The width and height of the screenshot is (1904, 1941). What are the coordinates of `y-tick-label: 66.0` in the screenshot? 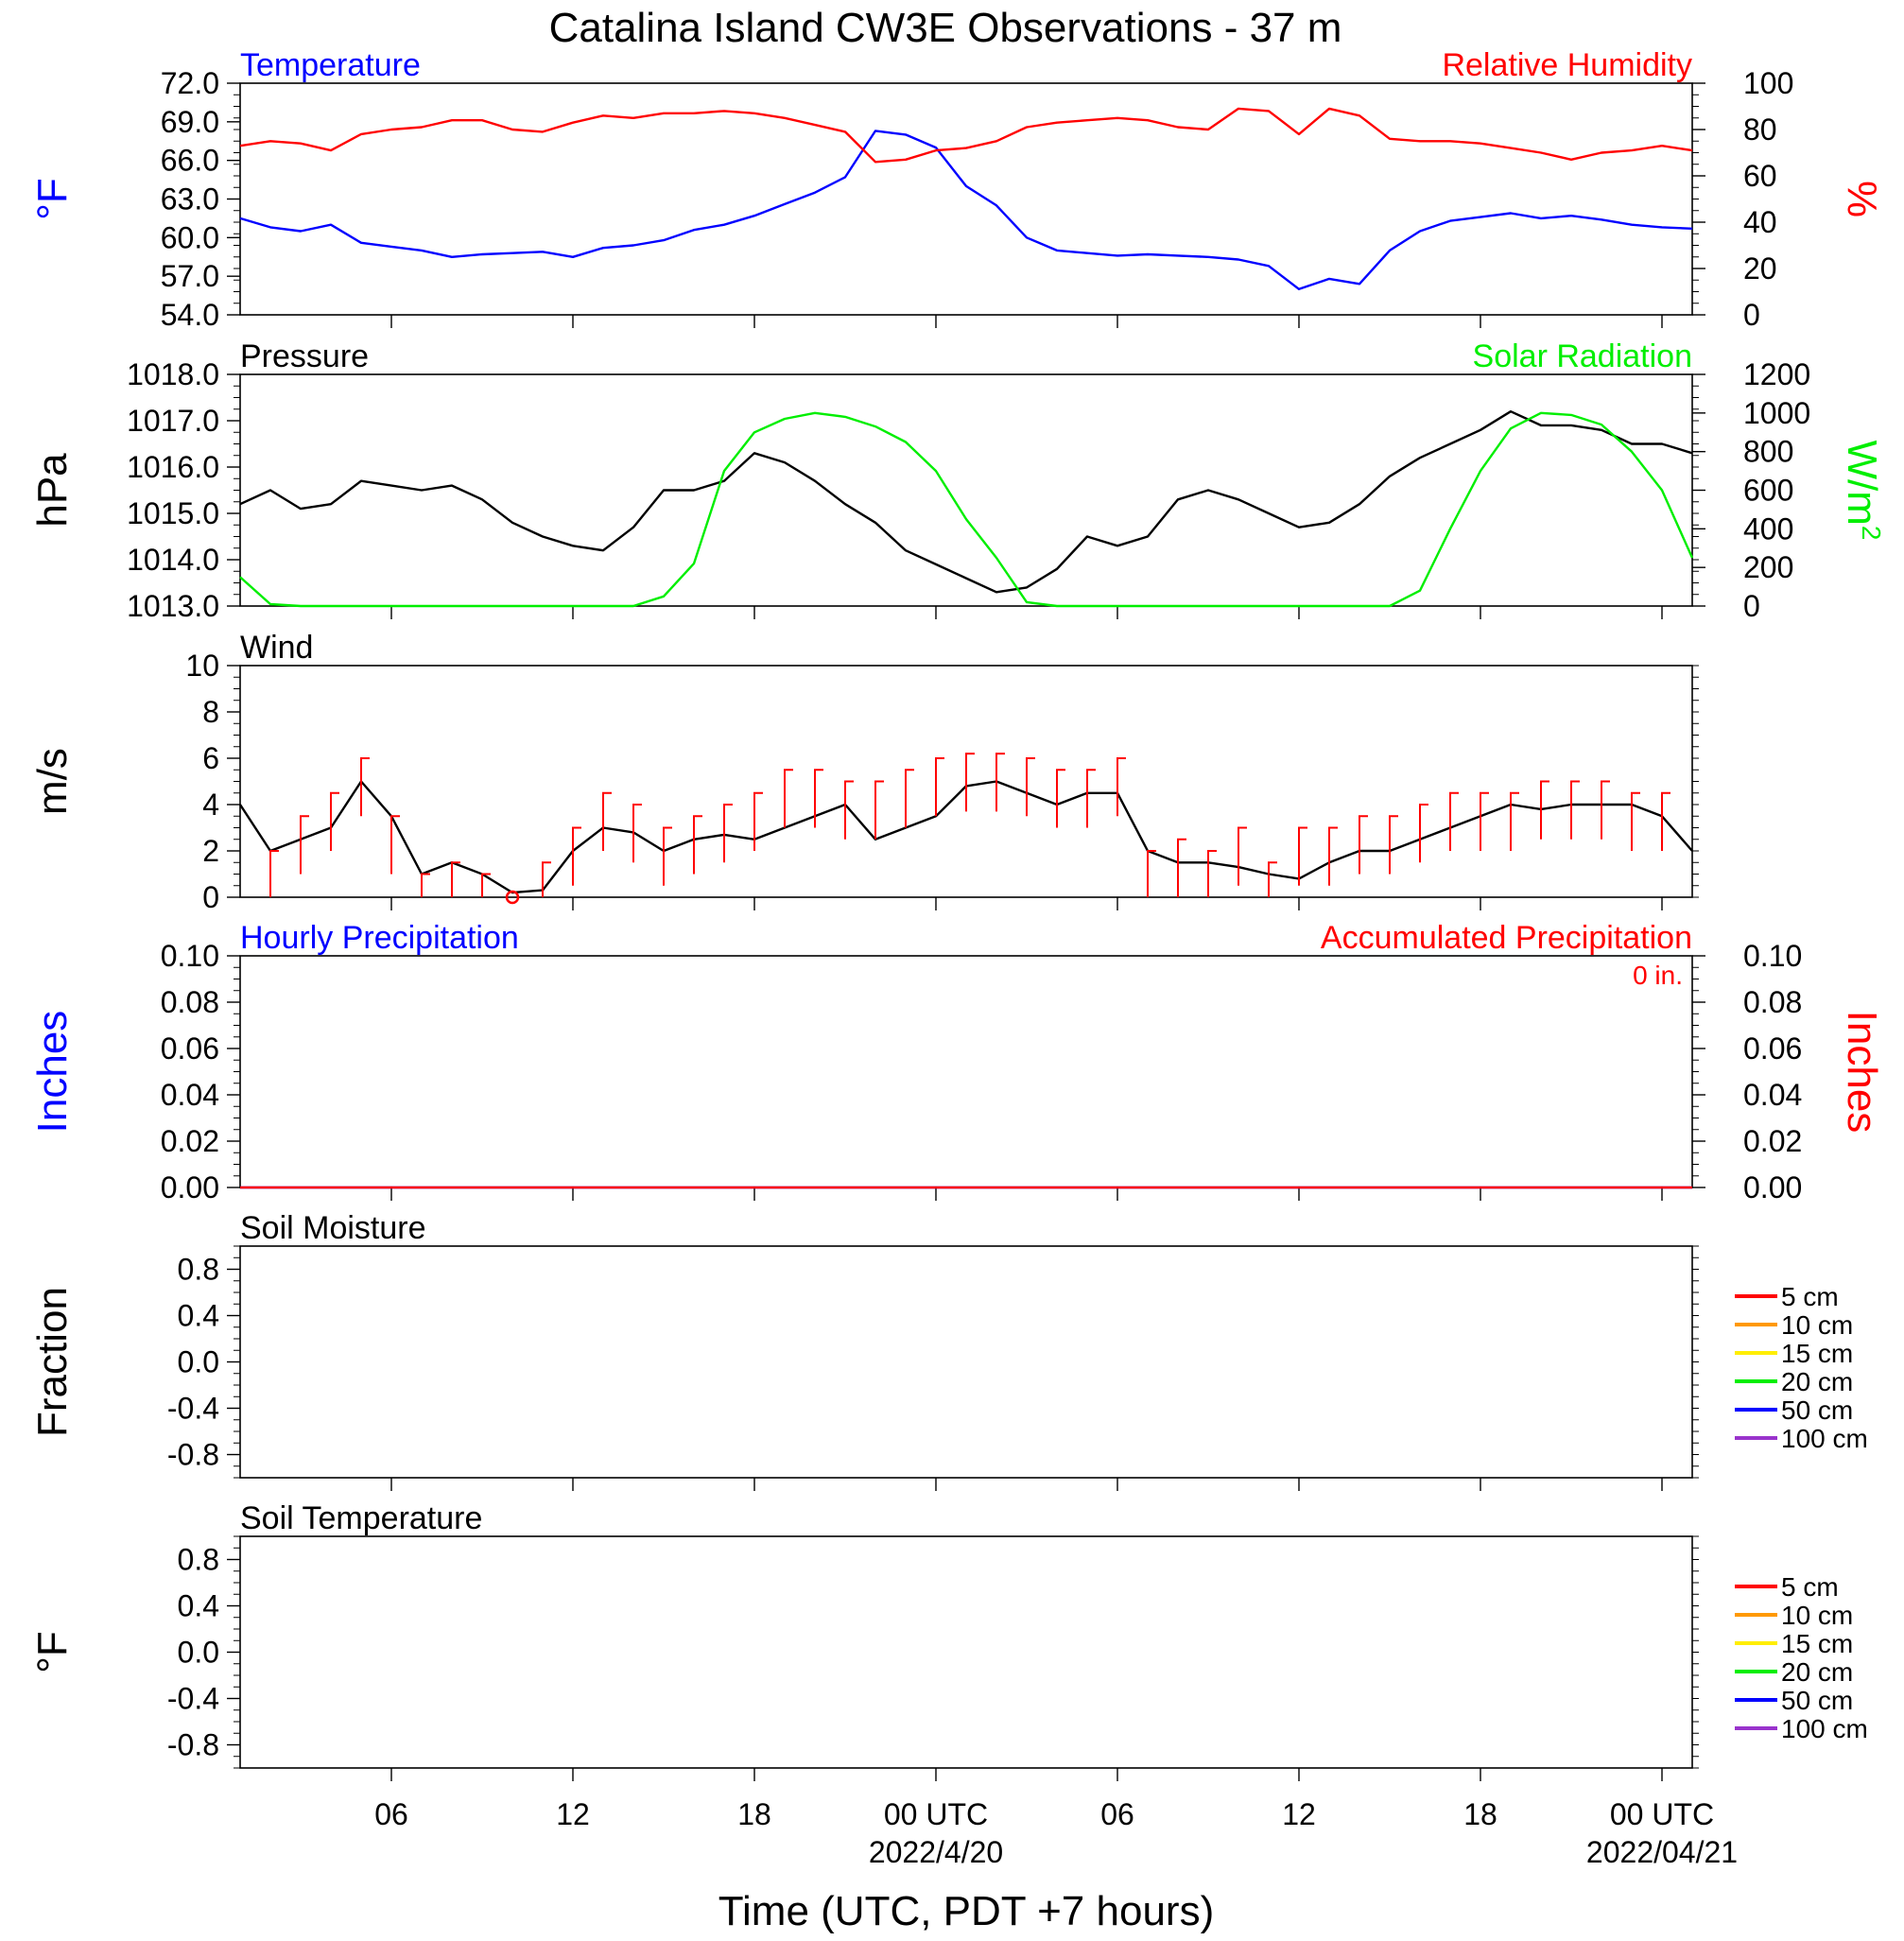 It's located at (190, 161).